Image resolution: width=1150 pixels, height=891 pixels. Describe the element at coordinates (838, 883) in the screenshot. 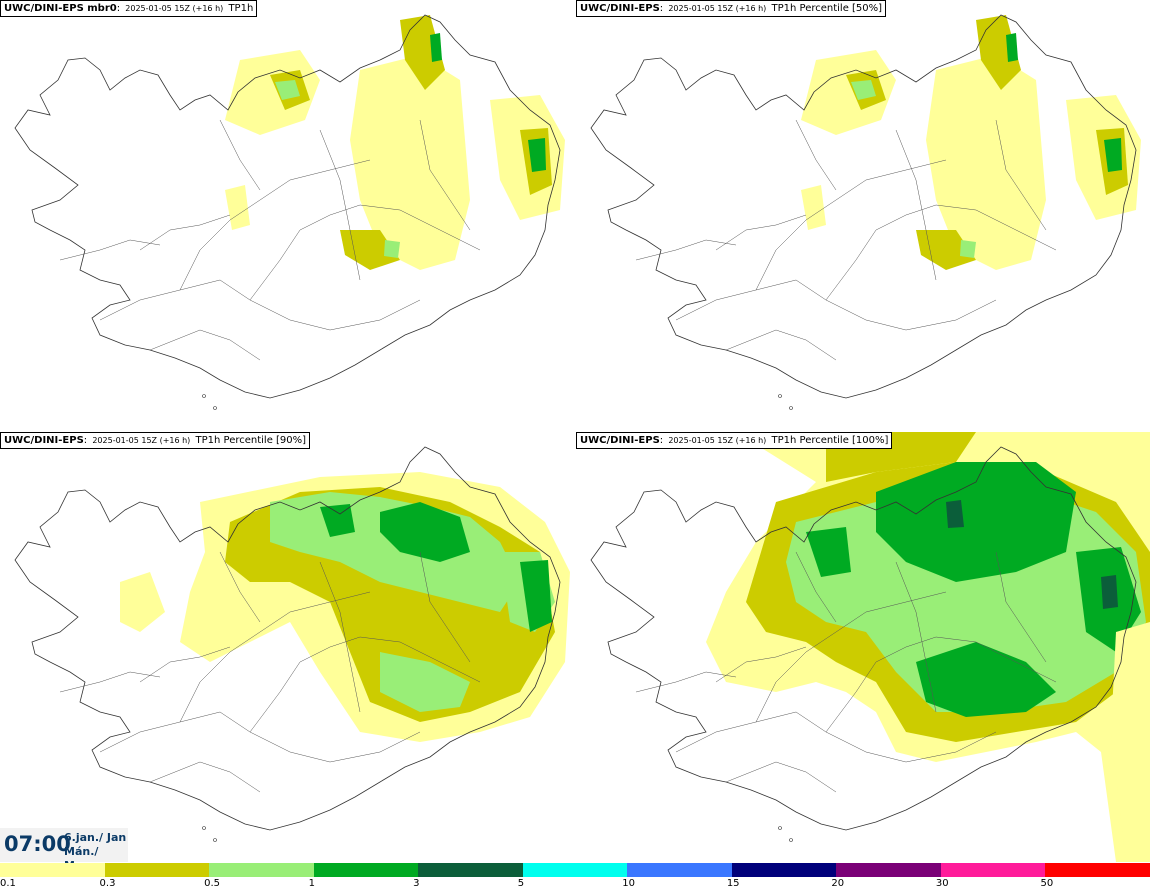

I see `legend-label: 20` at that location.